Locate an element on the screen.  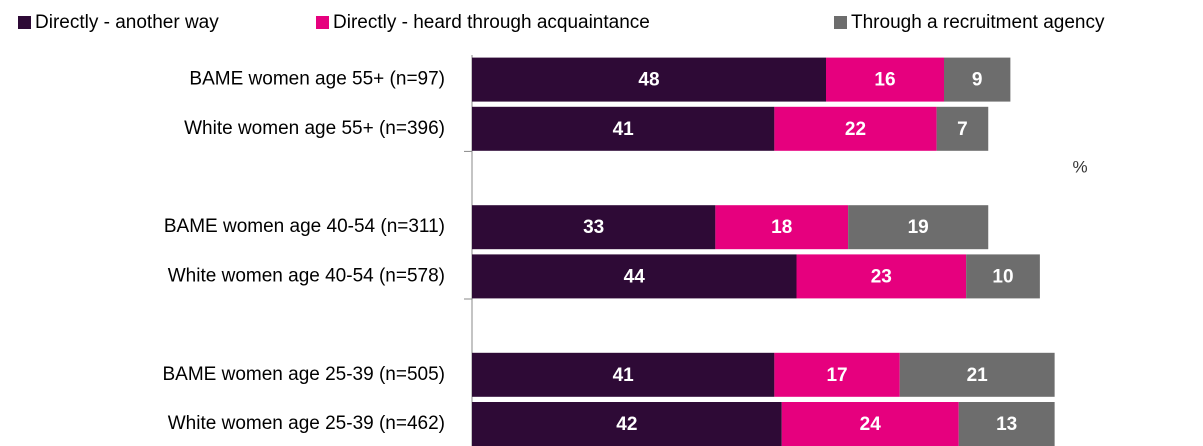
legend-label: Directly - heard through acquaintance is located at coordinates (491, 22).